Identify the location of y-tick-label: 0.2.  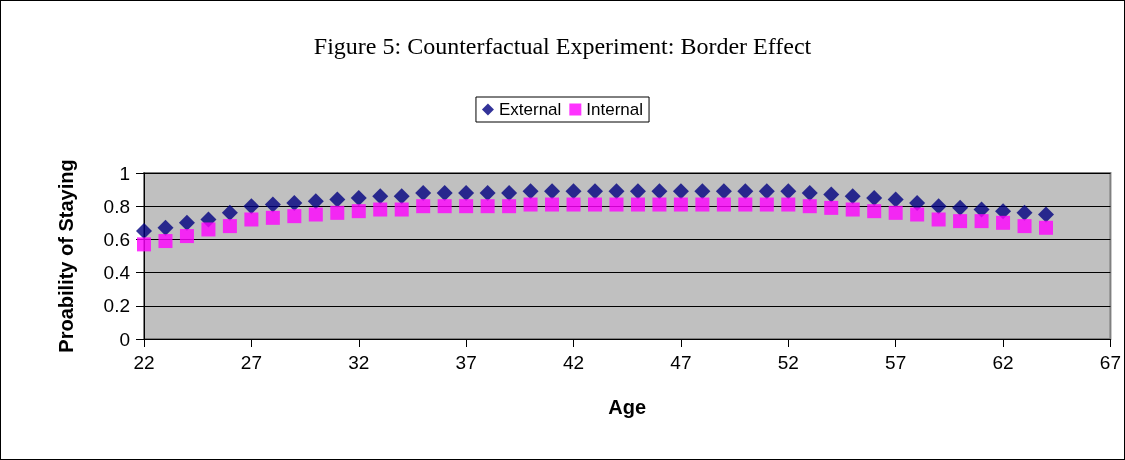
(116, 306).